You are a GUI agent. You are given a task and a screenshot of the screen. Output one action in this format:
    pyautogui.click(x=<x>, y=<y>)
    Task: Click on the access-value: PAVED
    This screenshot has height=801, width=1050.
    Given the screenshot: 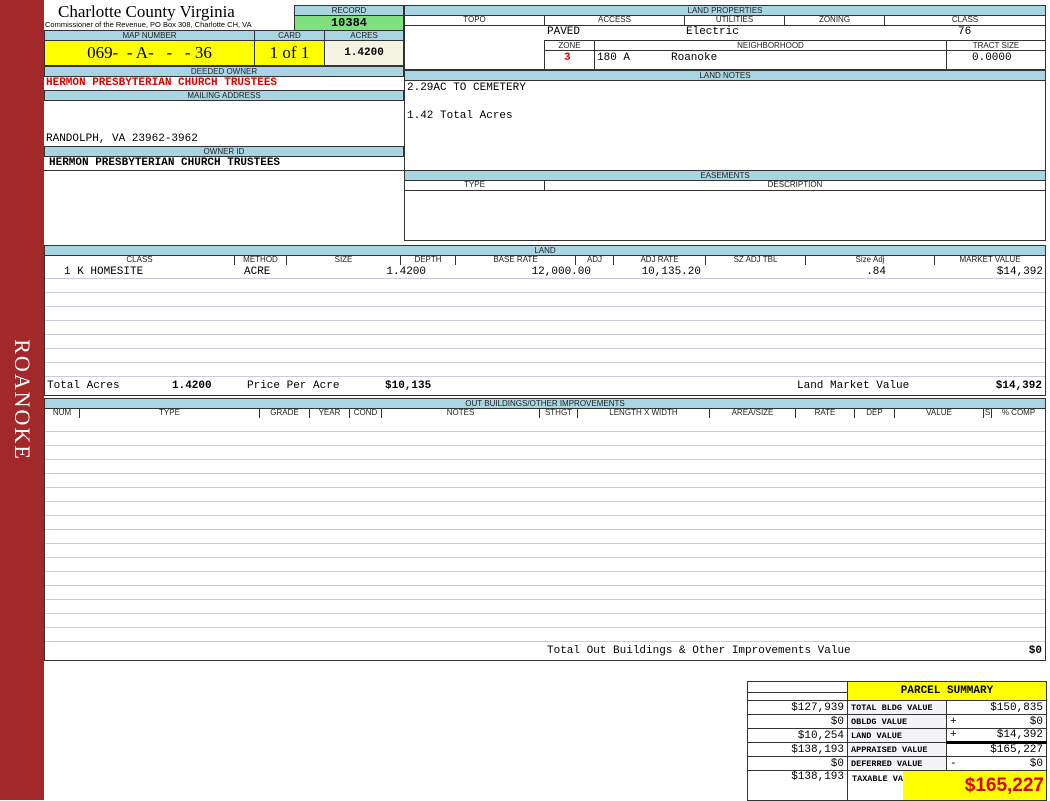 What is the action you would take?
    pyautogui.click(x=564, y=32)
    